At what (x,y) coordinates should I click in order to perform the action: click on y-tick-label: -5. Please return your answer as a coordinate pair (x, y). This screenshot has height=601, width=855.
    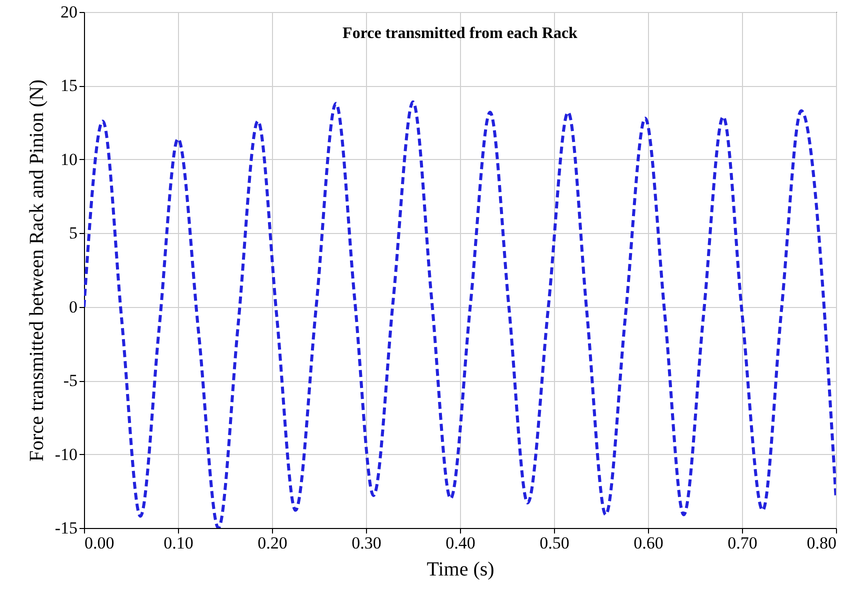
    Looking at the image, I should click on (70, 380).